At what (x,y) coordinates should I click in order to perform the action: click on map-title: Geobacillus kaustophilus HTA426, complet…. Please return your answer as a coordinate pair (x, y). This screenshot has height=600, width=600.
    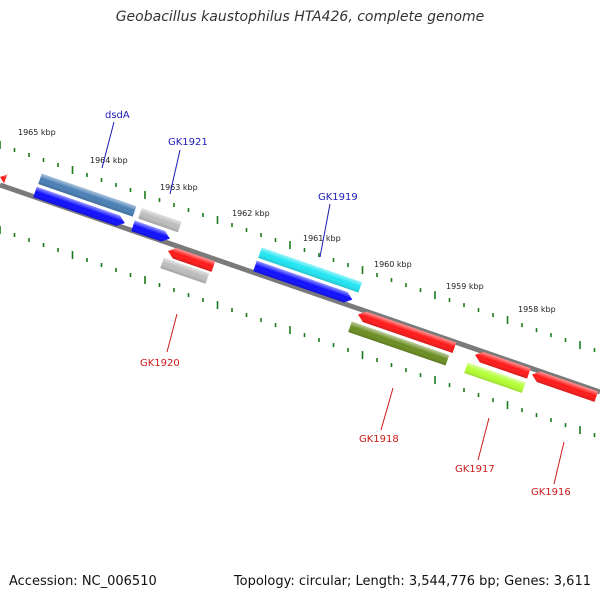
    Looking at the image, I should click on (300, 17).